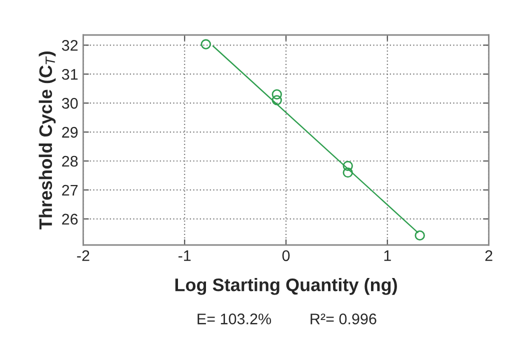 The image size is (520, 350). What do you see at coordinates (70, 132) in the screenshot?
I see `y-tick-label: 29` at bounding box center [70, 132].